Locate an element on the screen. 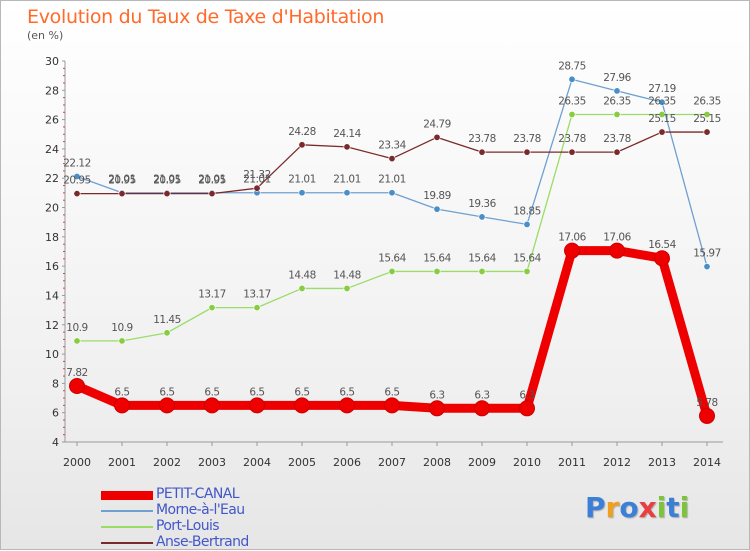  y-tick-label: 20 is located at coordinates (52, 208).